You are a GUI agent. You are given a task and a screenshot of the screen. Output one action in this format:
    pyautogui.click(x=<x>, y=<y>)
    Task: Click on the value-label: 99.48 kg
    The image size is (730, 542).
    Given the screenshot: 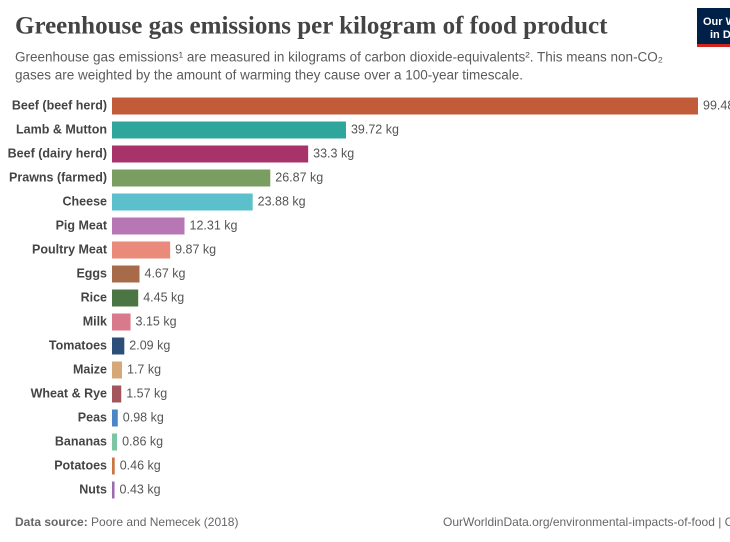 What is the action you would take?
    pyautogui.click(x=716, y=105)
    